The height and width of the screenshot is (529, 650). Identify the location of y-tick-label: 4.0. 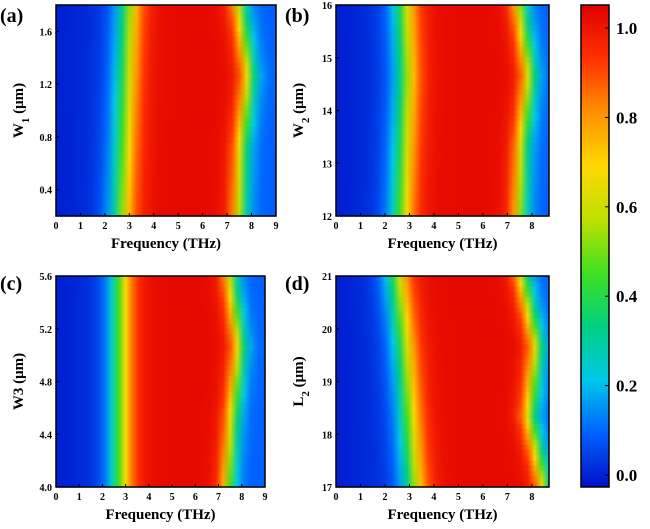
(46, 488).